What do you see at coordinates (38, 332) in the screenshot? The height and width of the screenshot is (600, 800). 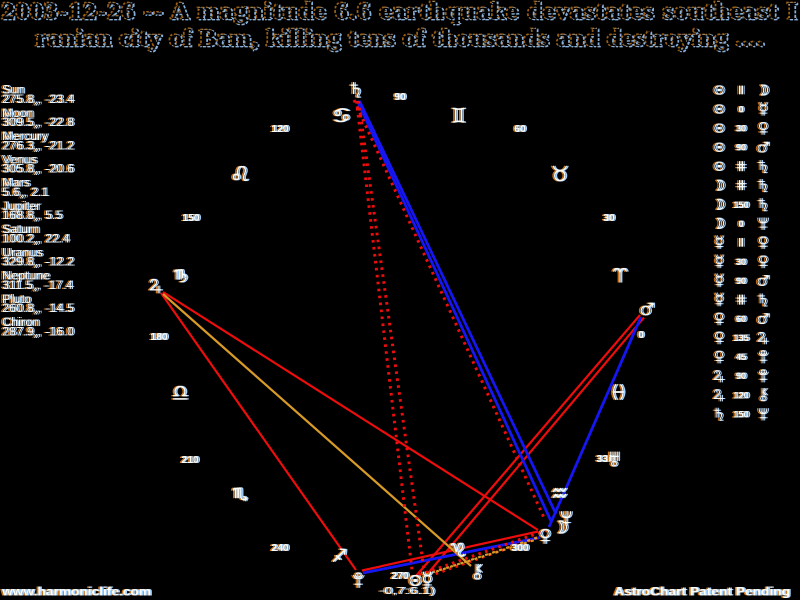 I see `svg-text: 287.9x, -16.0` at bounding box center [38, 332].